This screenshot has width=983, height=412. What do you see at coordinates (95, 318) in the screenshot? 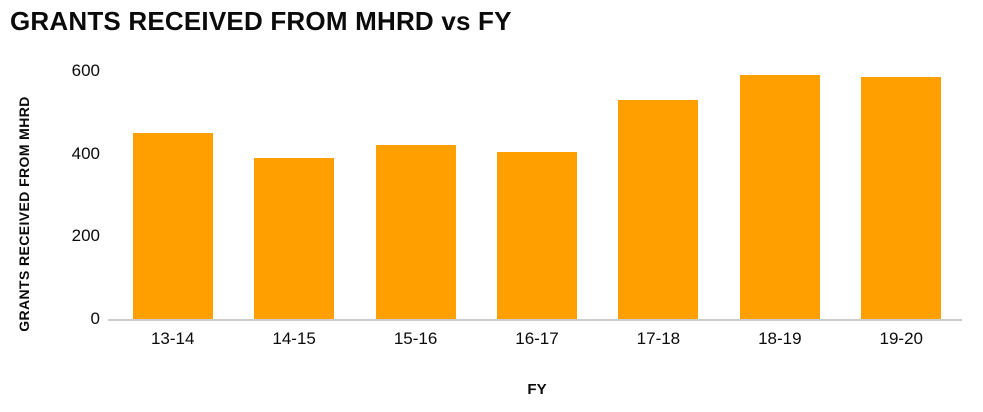
I see `y-tick-label: 0` at bounding box center [95, 318].